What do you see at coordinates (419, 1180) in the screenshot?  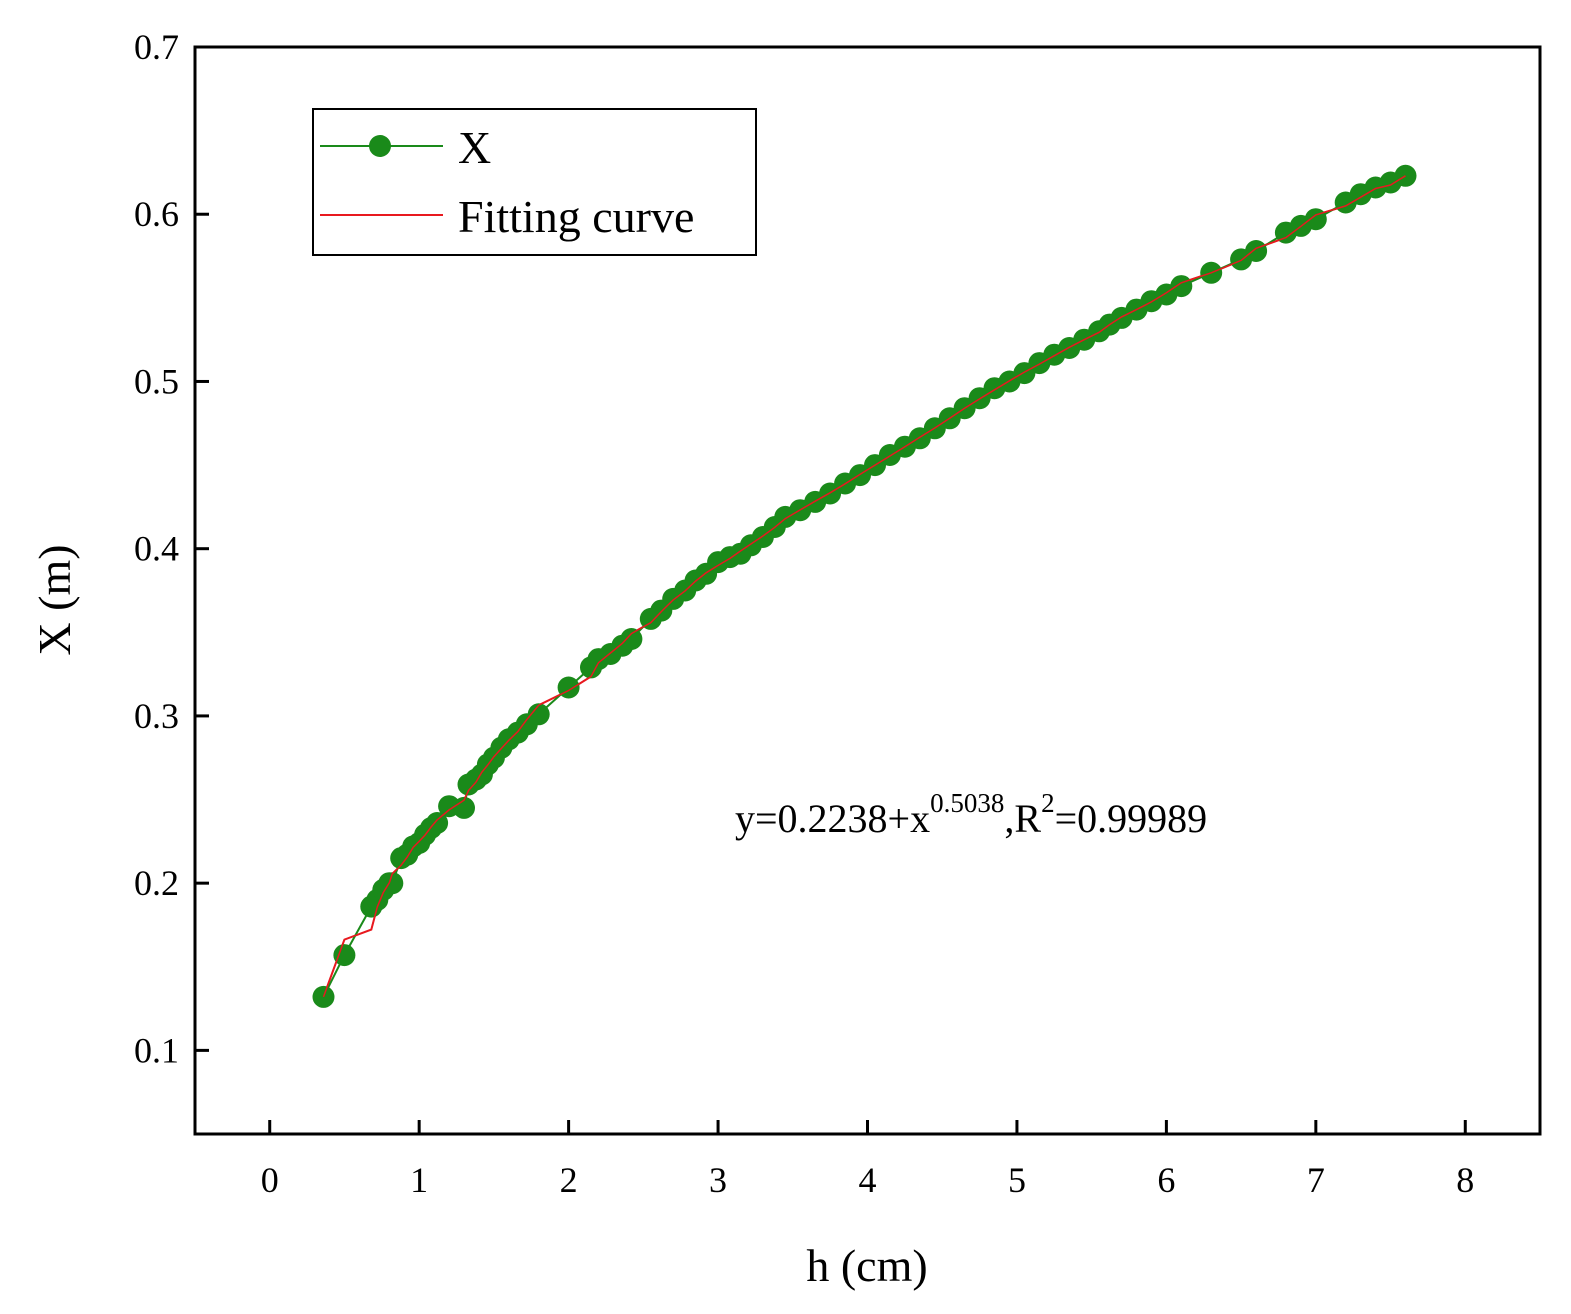 I see `x-tick-label: 1` at bounding box center [419, 1180].